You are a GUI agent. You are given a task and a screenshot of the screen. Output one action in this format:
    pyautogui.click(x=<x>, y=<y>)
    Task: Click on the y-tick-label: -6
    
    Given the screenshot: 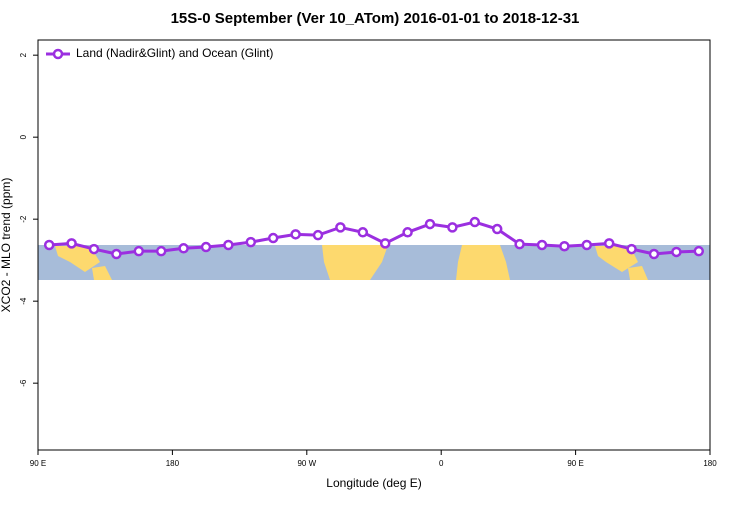 What is the action you would take?
    pyautogui.click(x=23, y=383)
    